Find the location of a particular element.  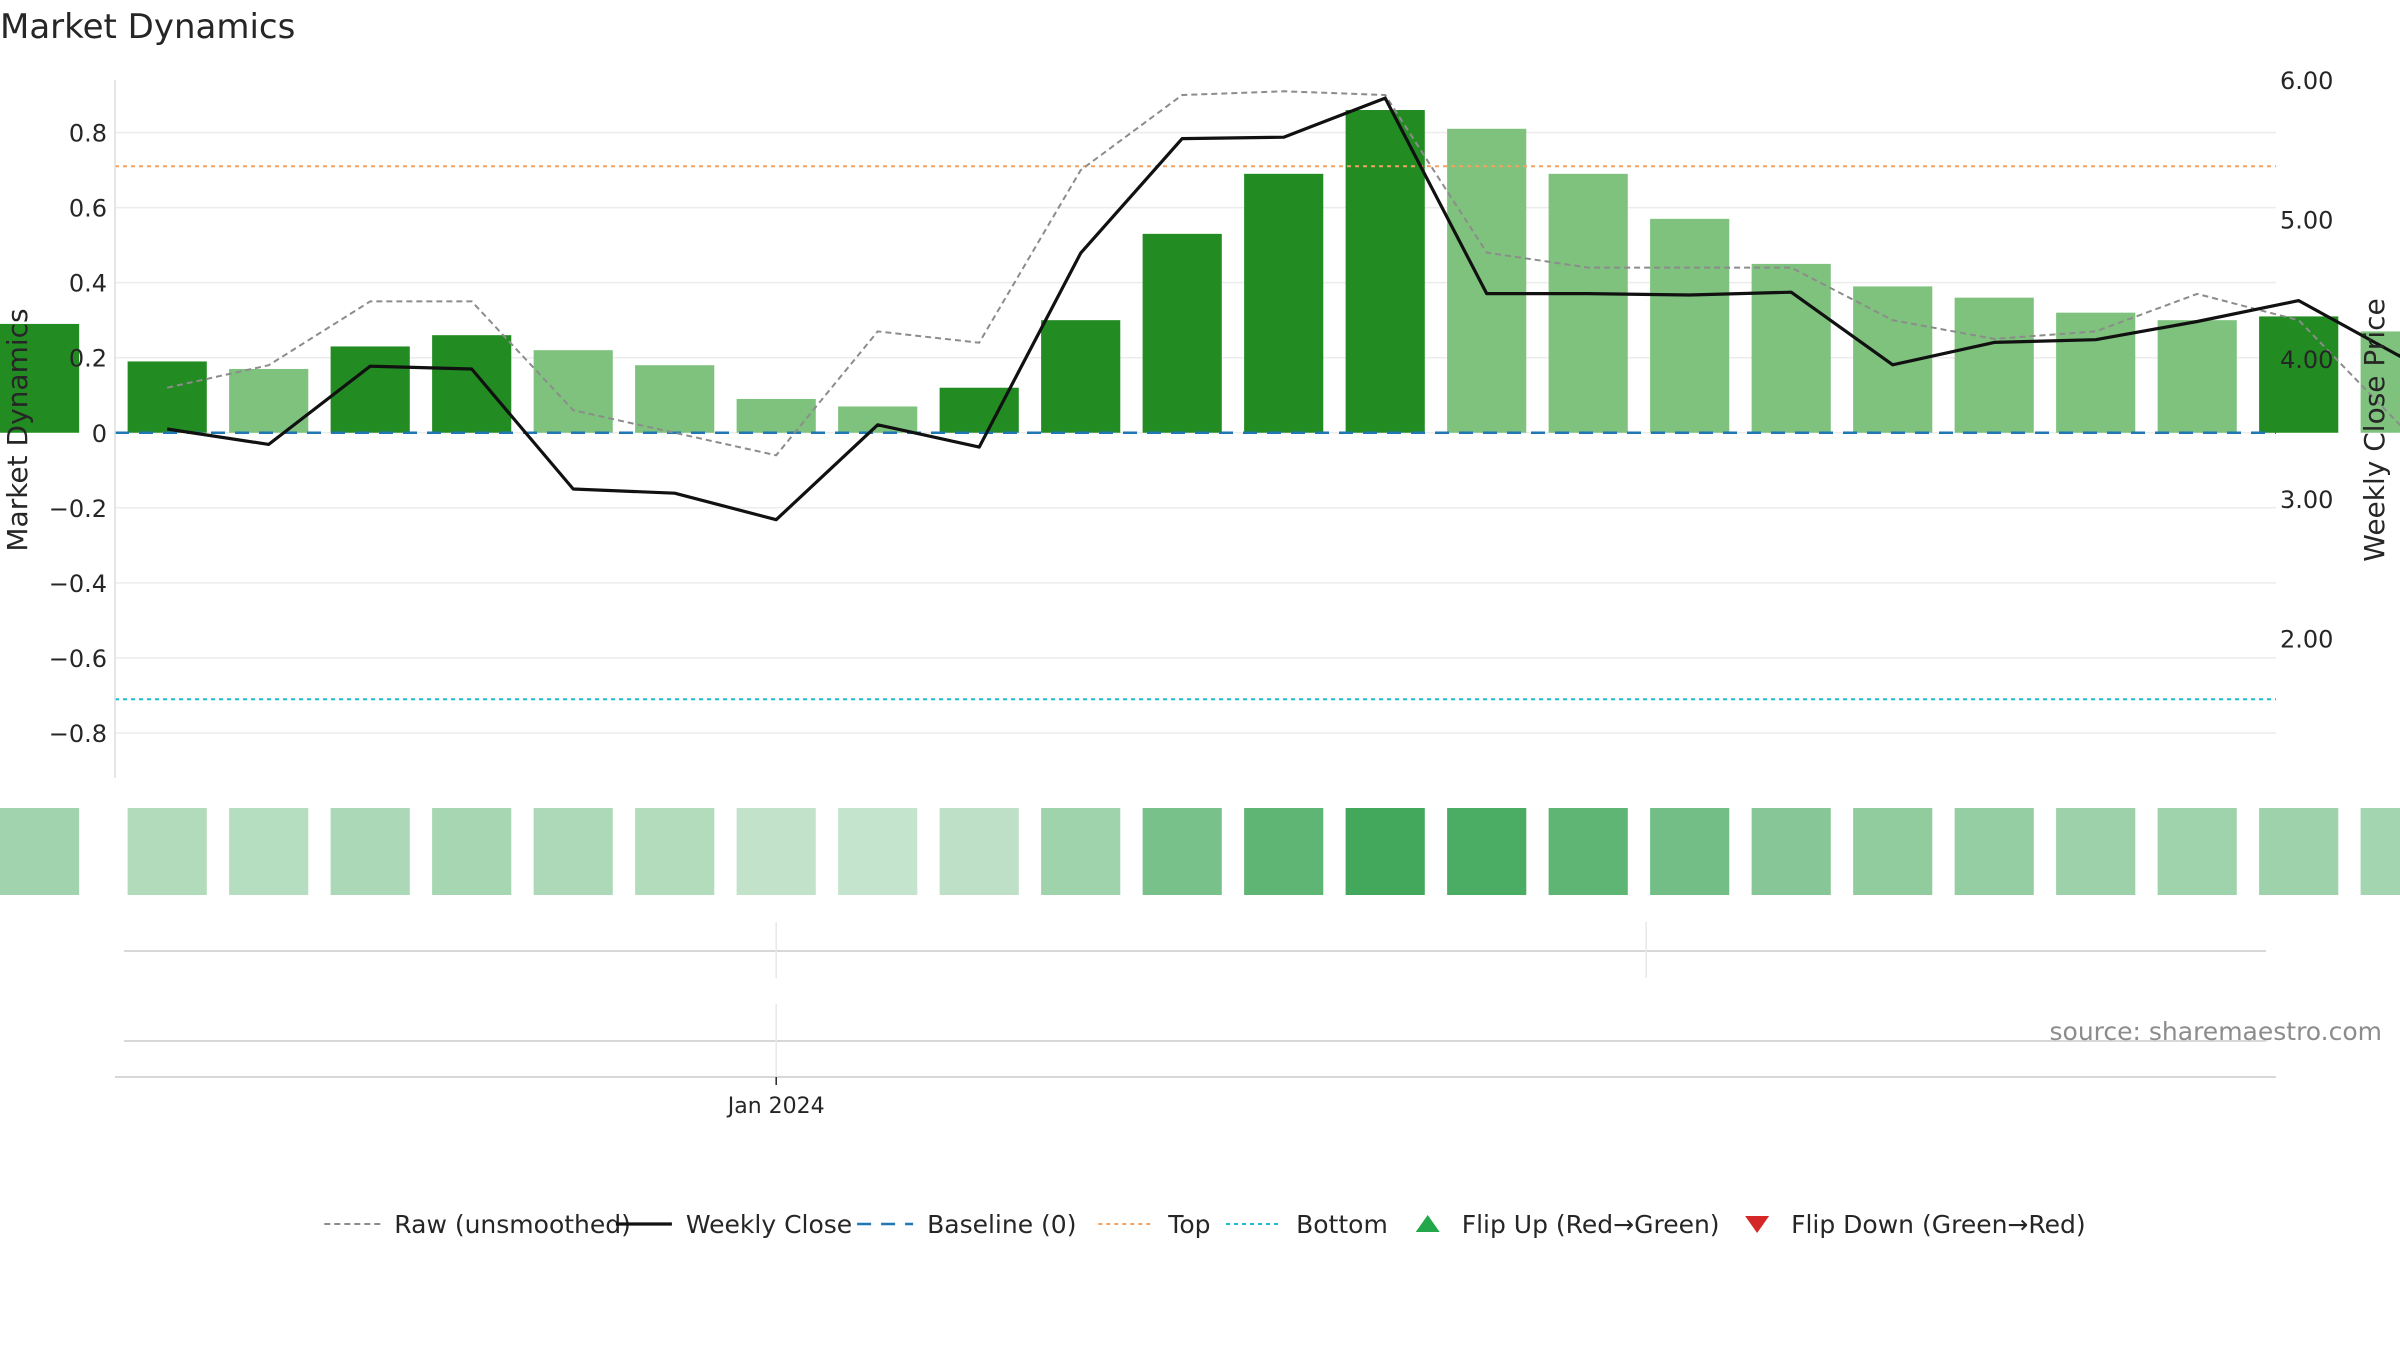

left-tick-label: −0.6 is located at coordinates (78, 659).